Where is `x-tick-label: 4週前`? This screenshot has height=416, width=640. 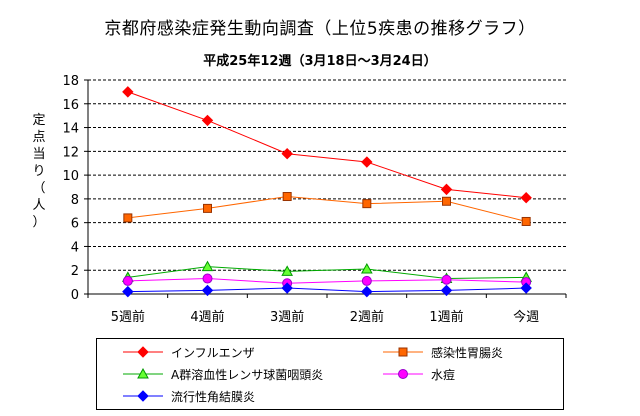 x-tick-label: 4週前 is located at coordinates (207, 317).